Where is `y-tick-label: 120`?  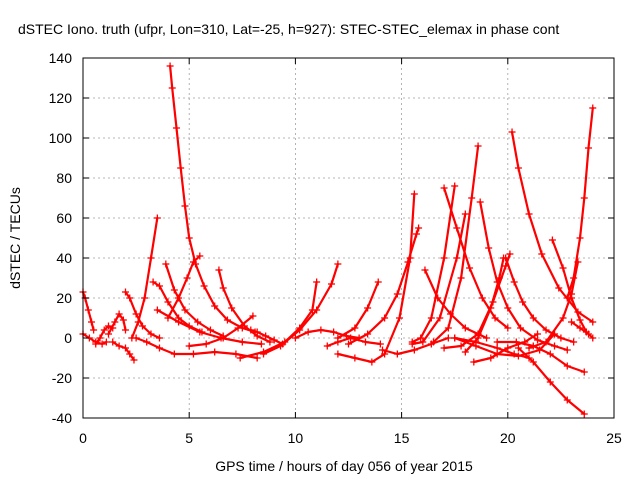
y-tick-label: 120 is located at coordinates (61, 98).